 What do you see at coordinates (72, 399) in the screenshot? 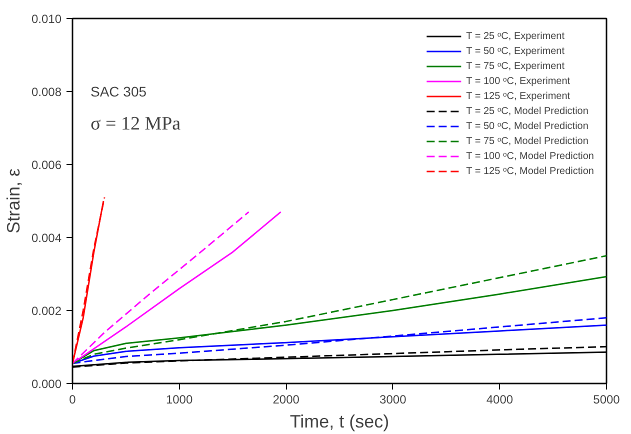
I see `x-tick-label: 0` at bounding box center [72, 399].